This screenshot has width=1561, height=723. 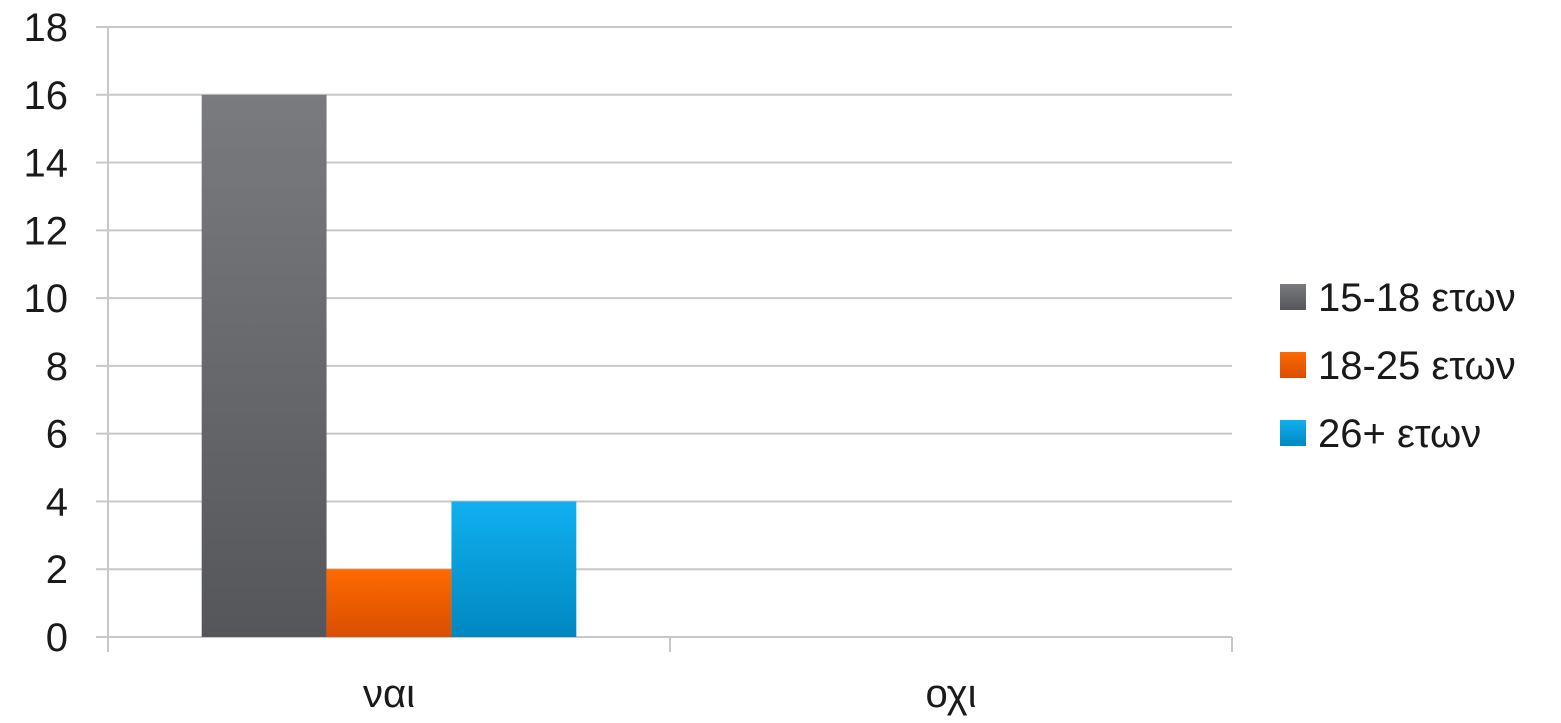 What do you see at coordinates (46, 333) in the screenshot?
I see `y-axis-tick-labels: 0 2 4 6 8 10 12 14 16 18` at bounding box center [46, 333].